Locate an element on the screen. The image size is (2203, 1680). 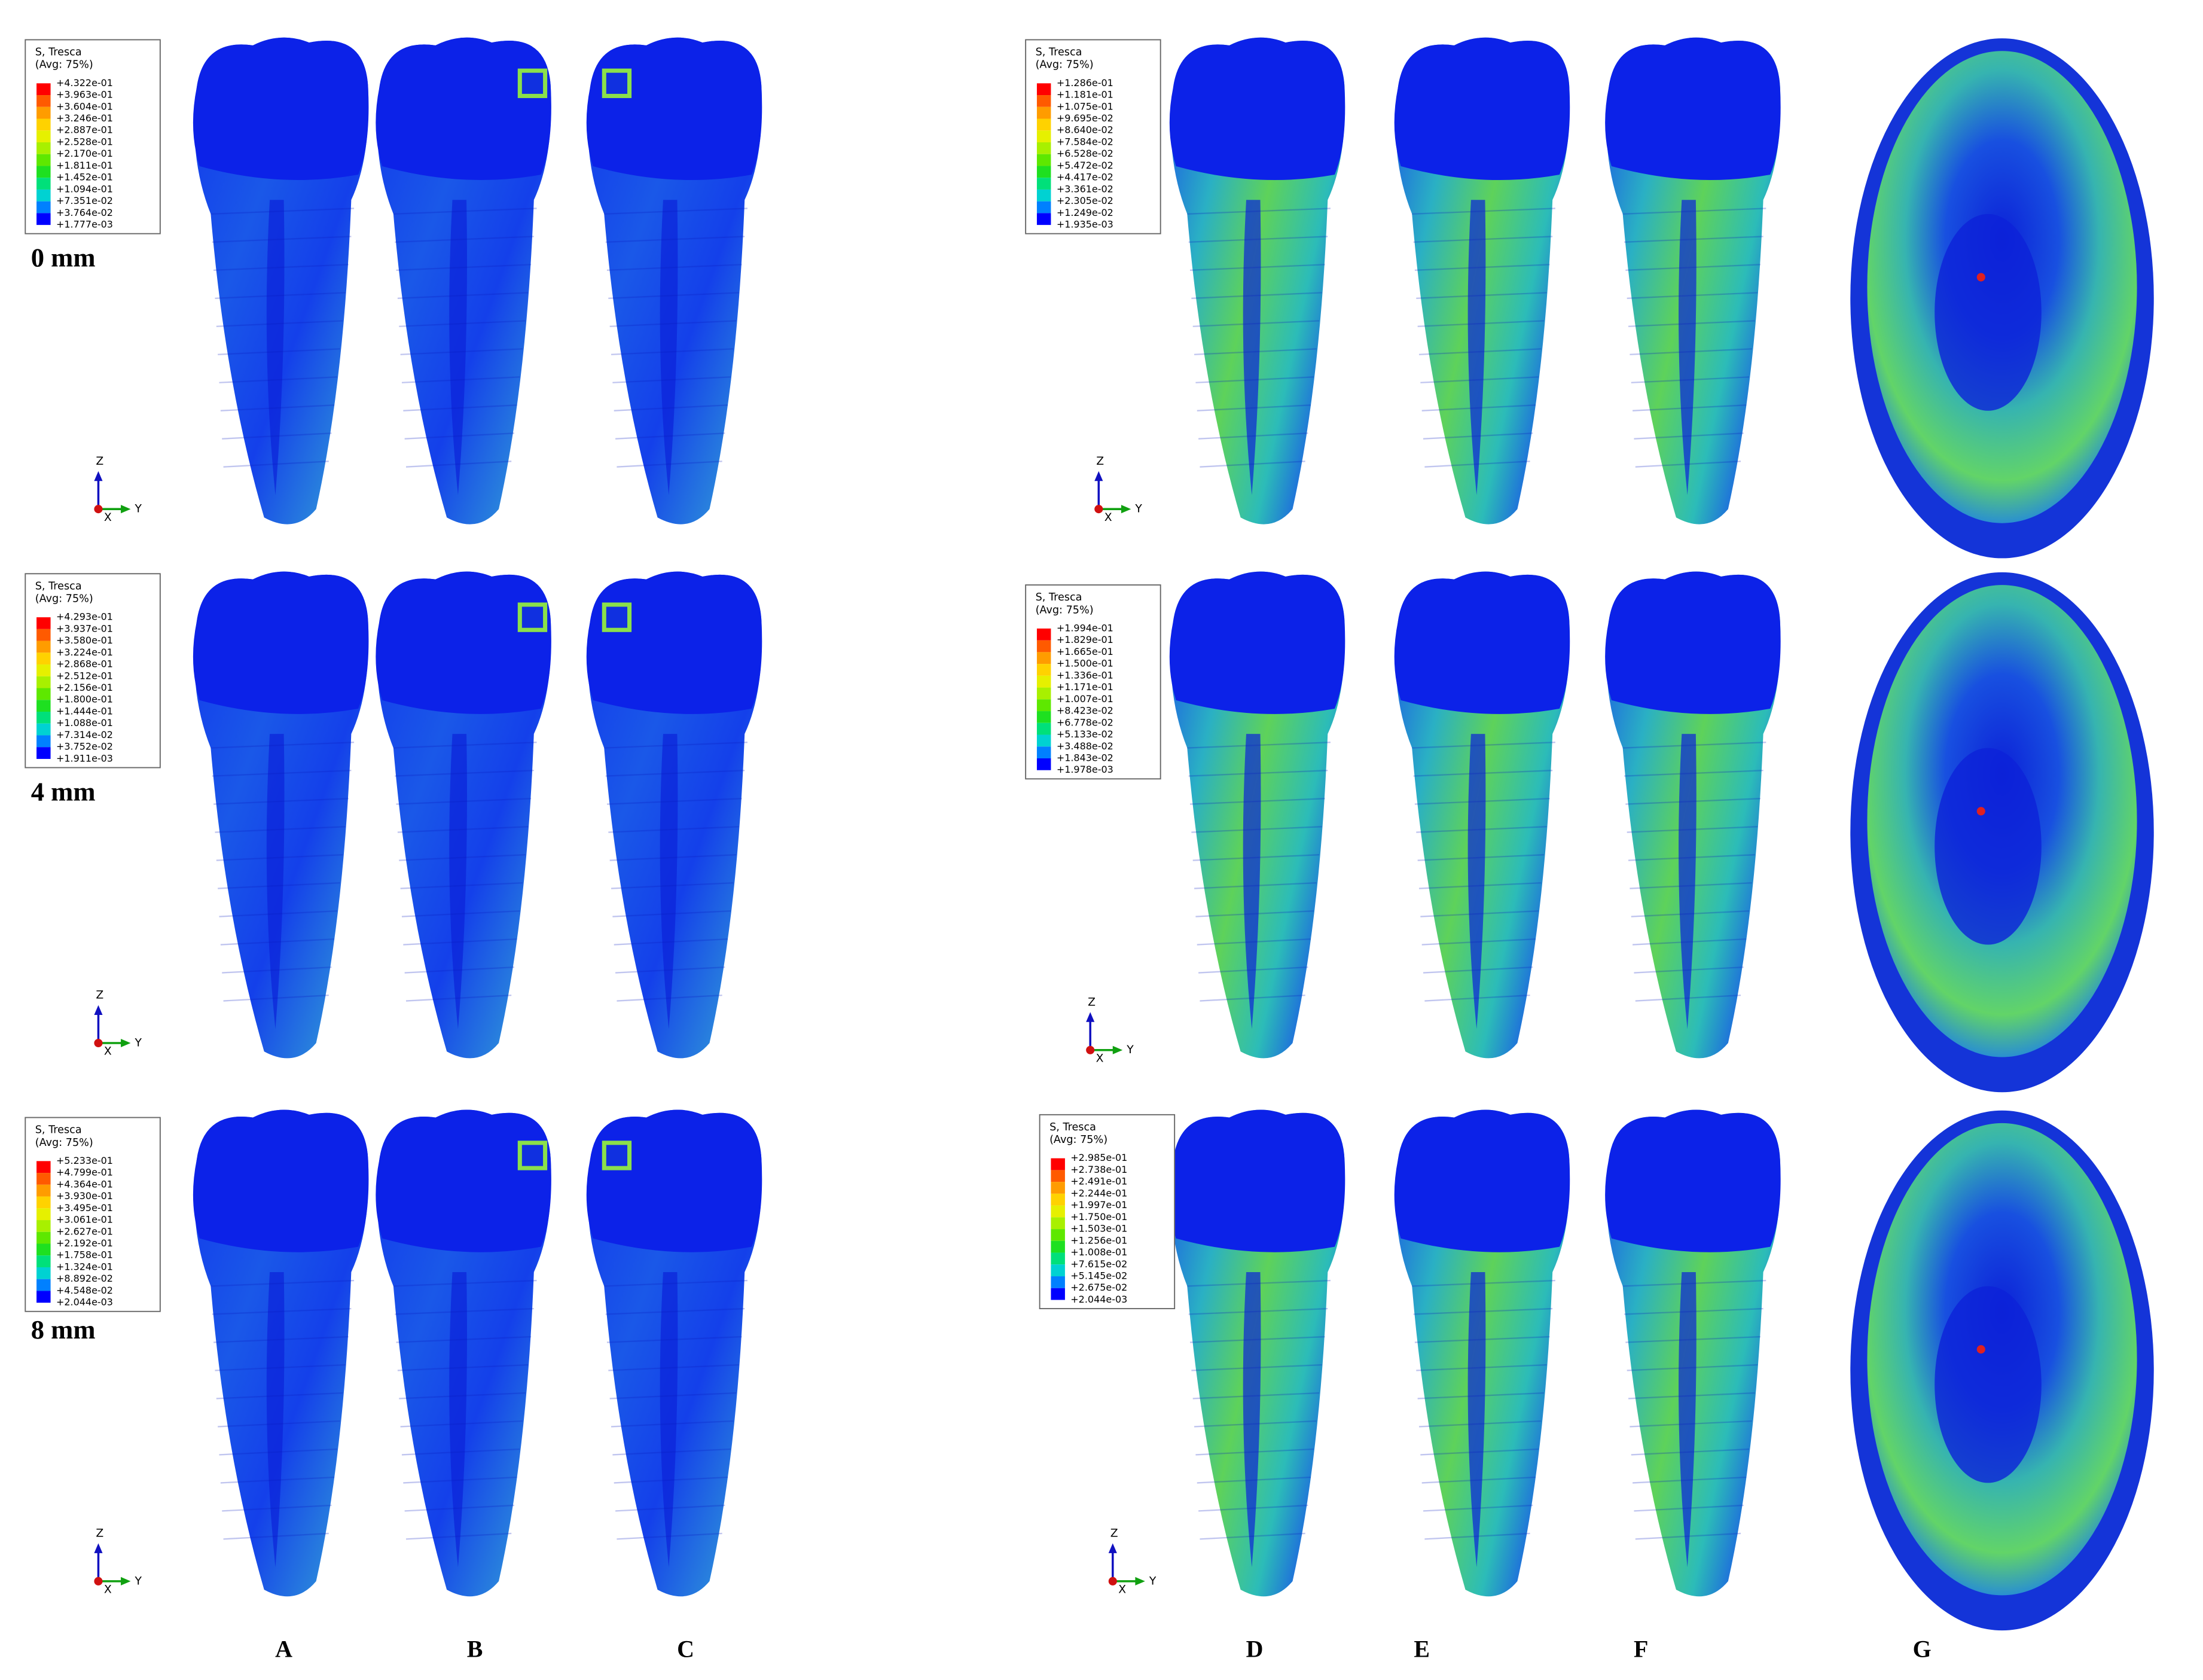
legend-value: +1.444e-01 is located at coordinates (85, 710).